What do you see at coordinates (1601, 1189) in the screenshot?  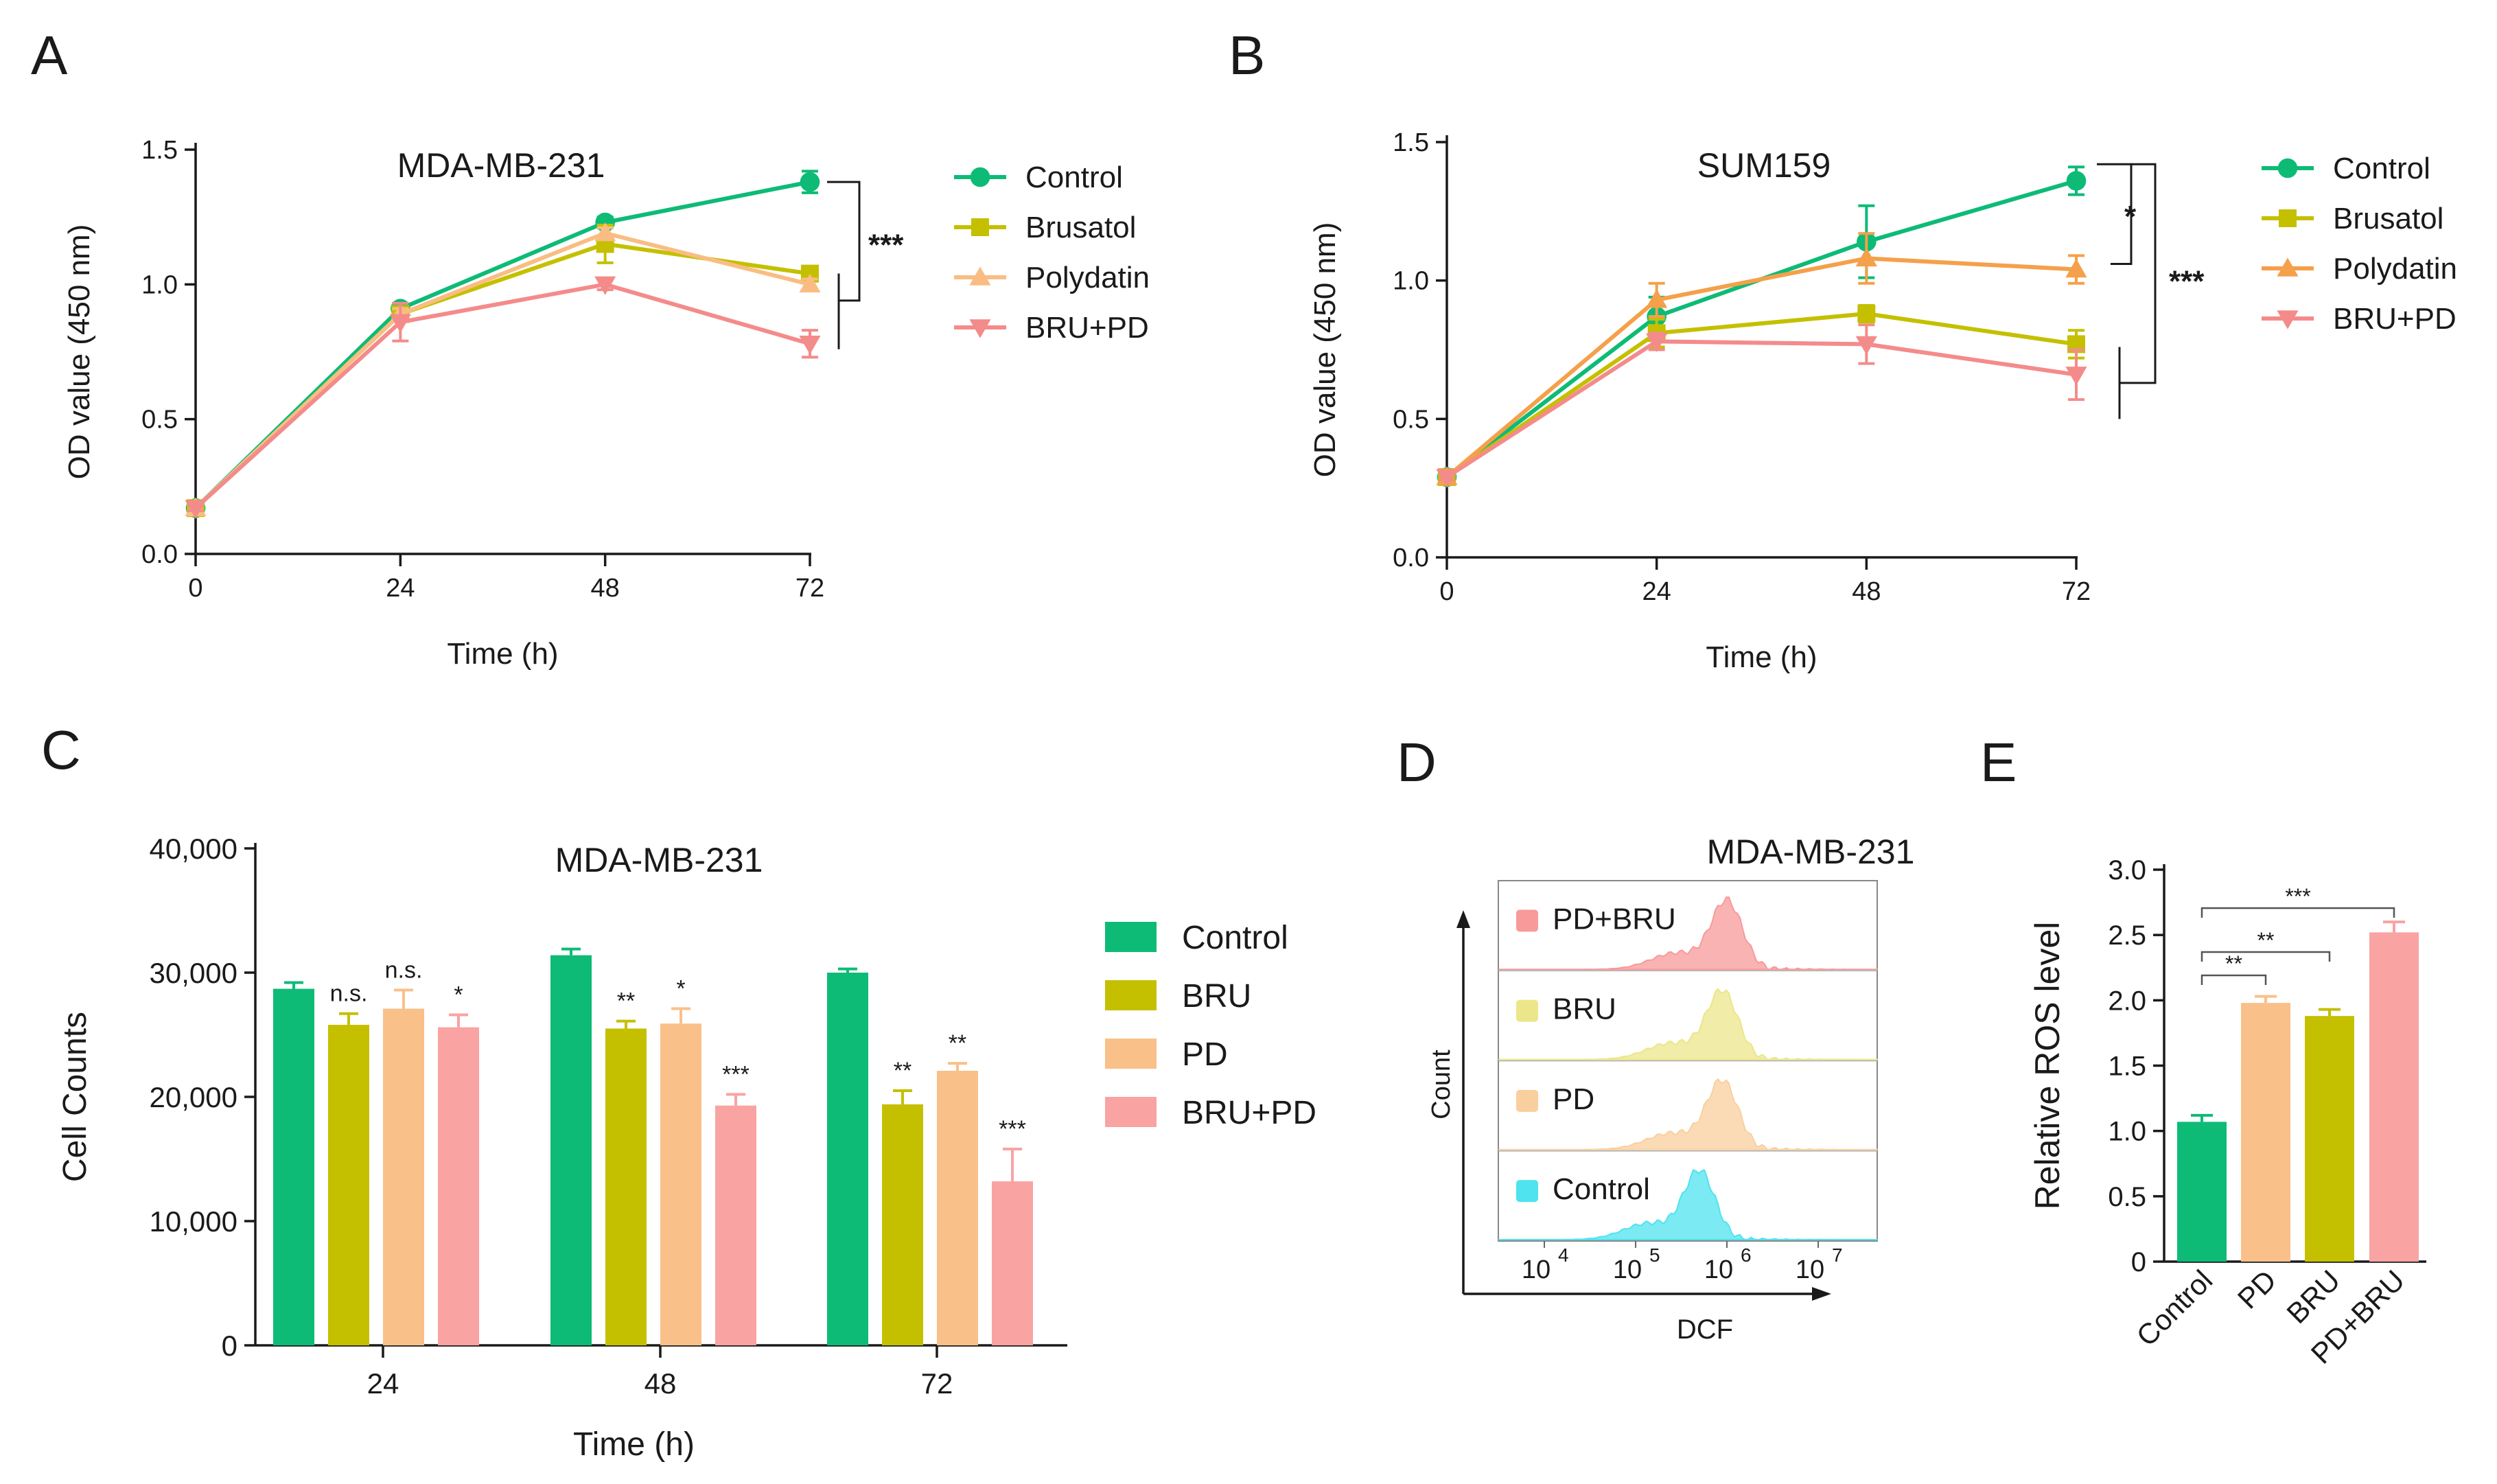 I see `track-label: Control` at bounding box center [1601, 1189].